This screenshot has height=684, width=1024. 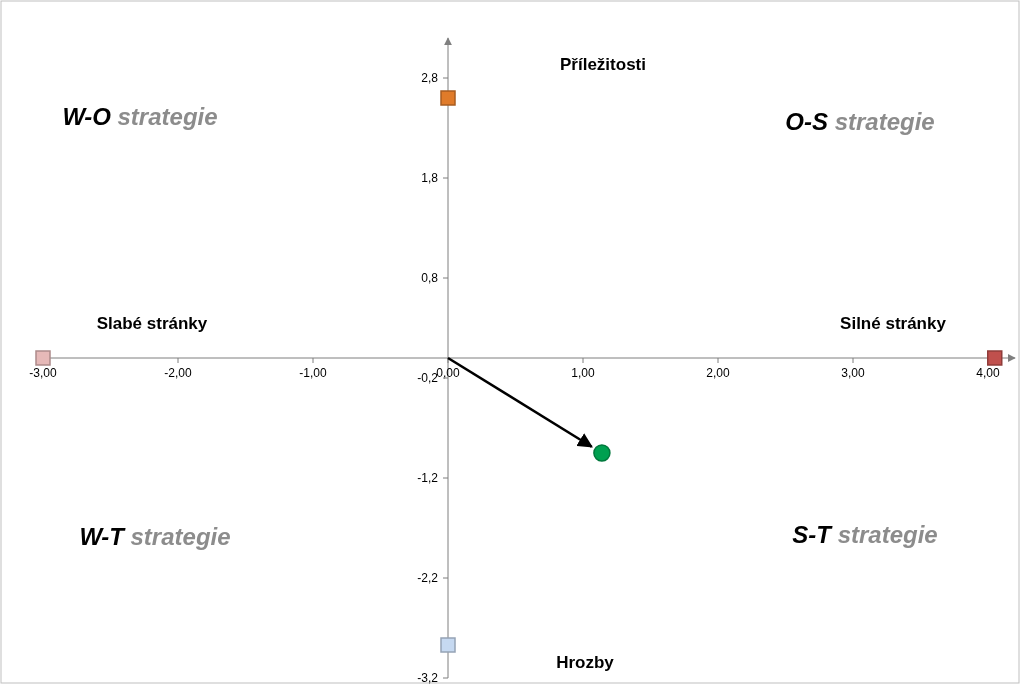 What do you see at coordinates (853, 373) in the screenshot?
I see `x-tick-label: 3,00` at bounding box center [853, 373].